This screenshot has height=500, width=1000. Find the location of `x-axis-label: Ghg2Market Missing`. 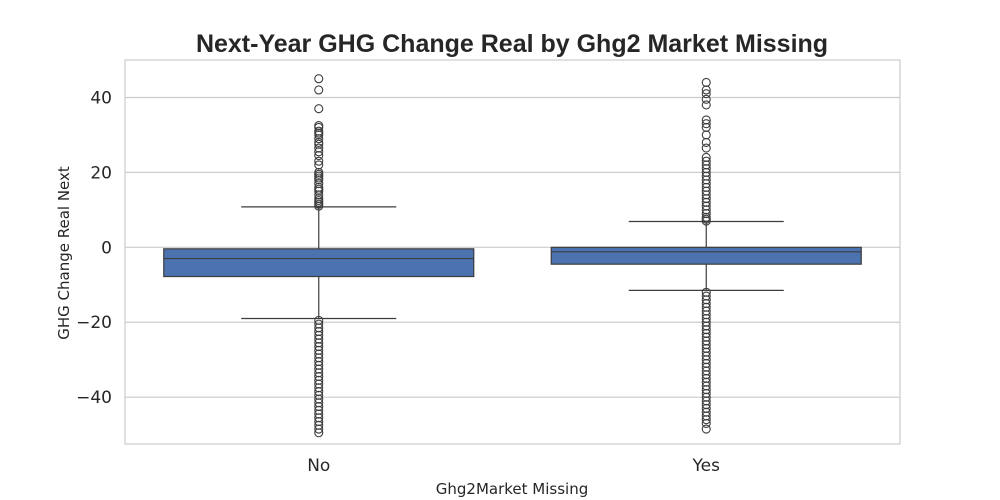

x-axis-label: Ghg2Market Missing is located at coordinates (512, 489).